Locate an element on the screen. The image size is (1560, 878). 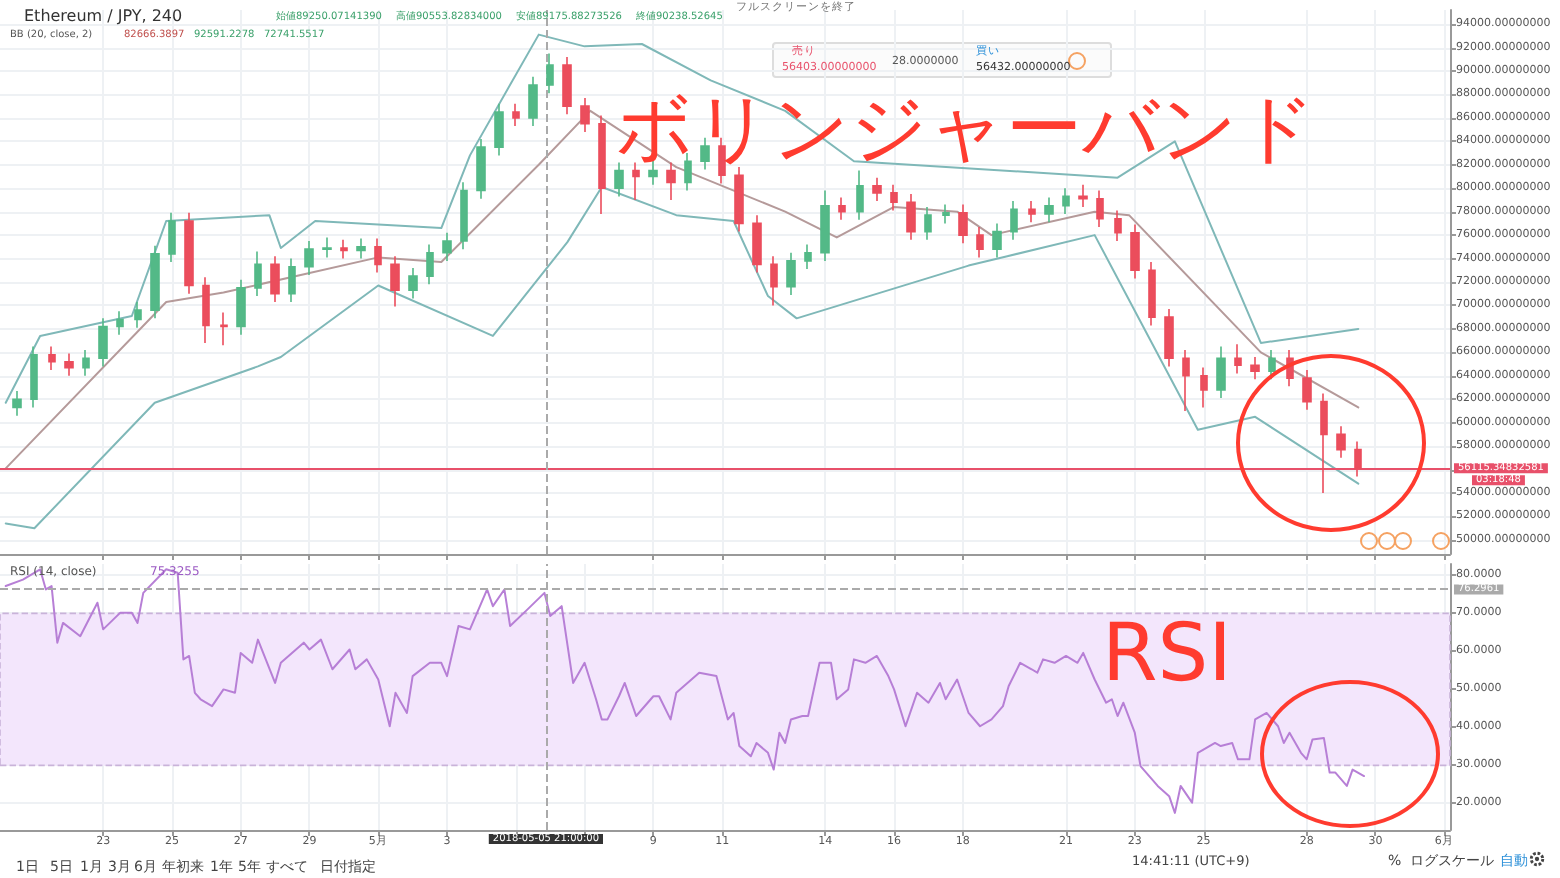
annotation: Ethereum / JPY, 240 is located at coordinates (103, 16).